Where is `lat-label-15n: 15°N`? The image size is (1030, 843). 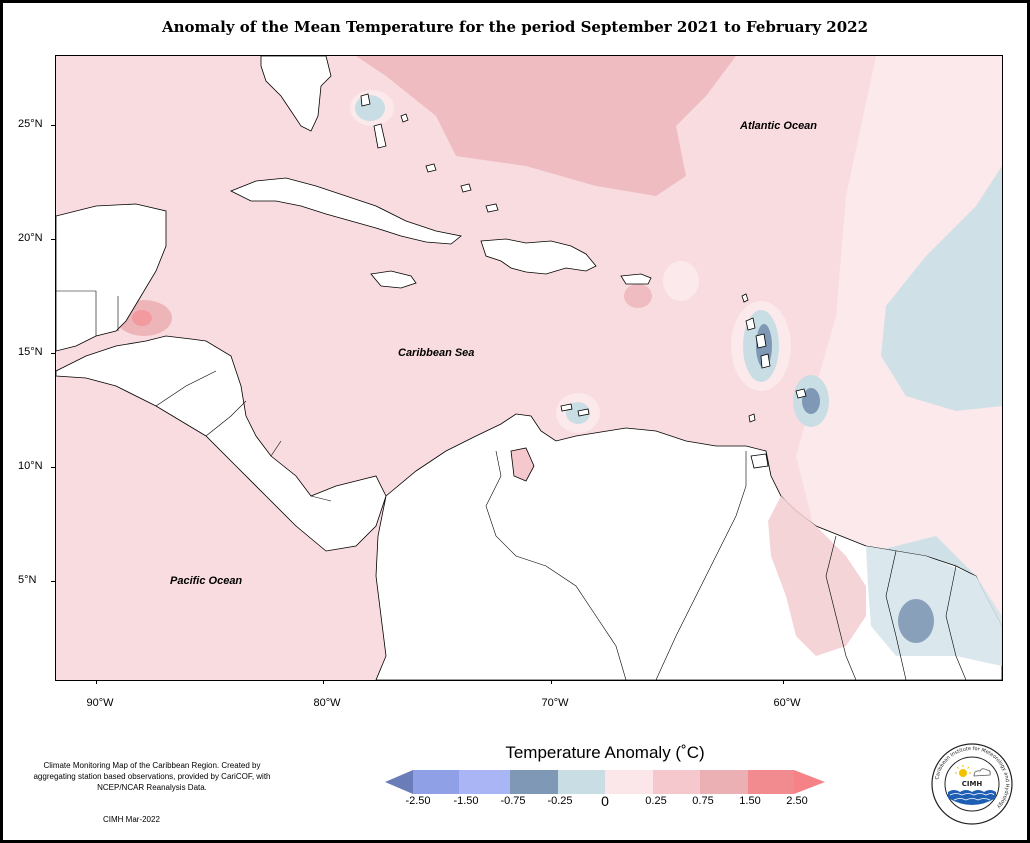 lat-label-15n: 15°N is located at coordinates (30, 352).